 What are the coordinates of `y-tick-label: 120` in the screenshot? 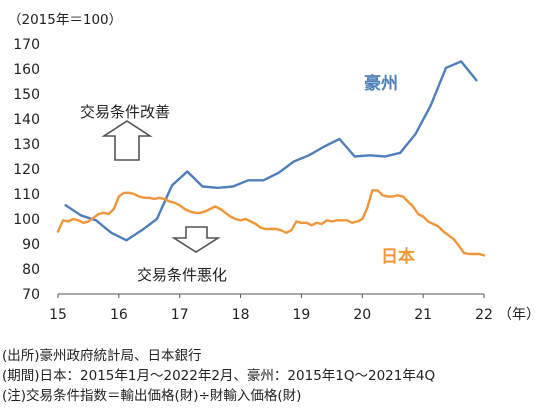 It's located at (26, 170).